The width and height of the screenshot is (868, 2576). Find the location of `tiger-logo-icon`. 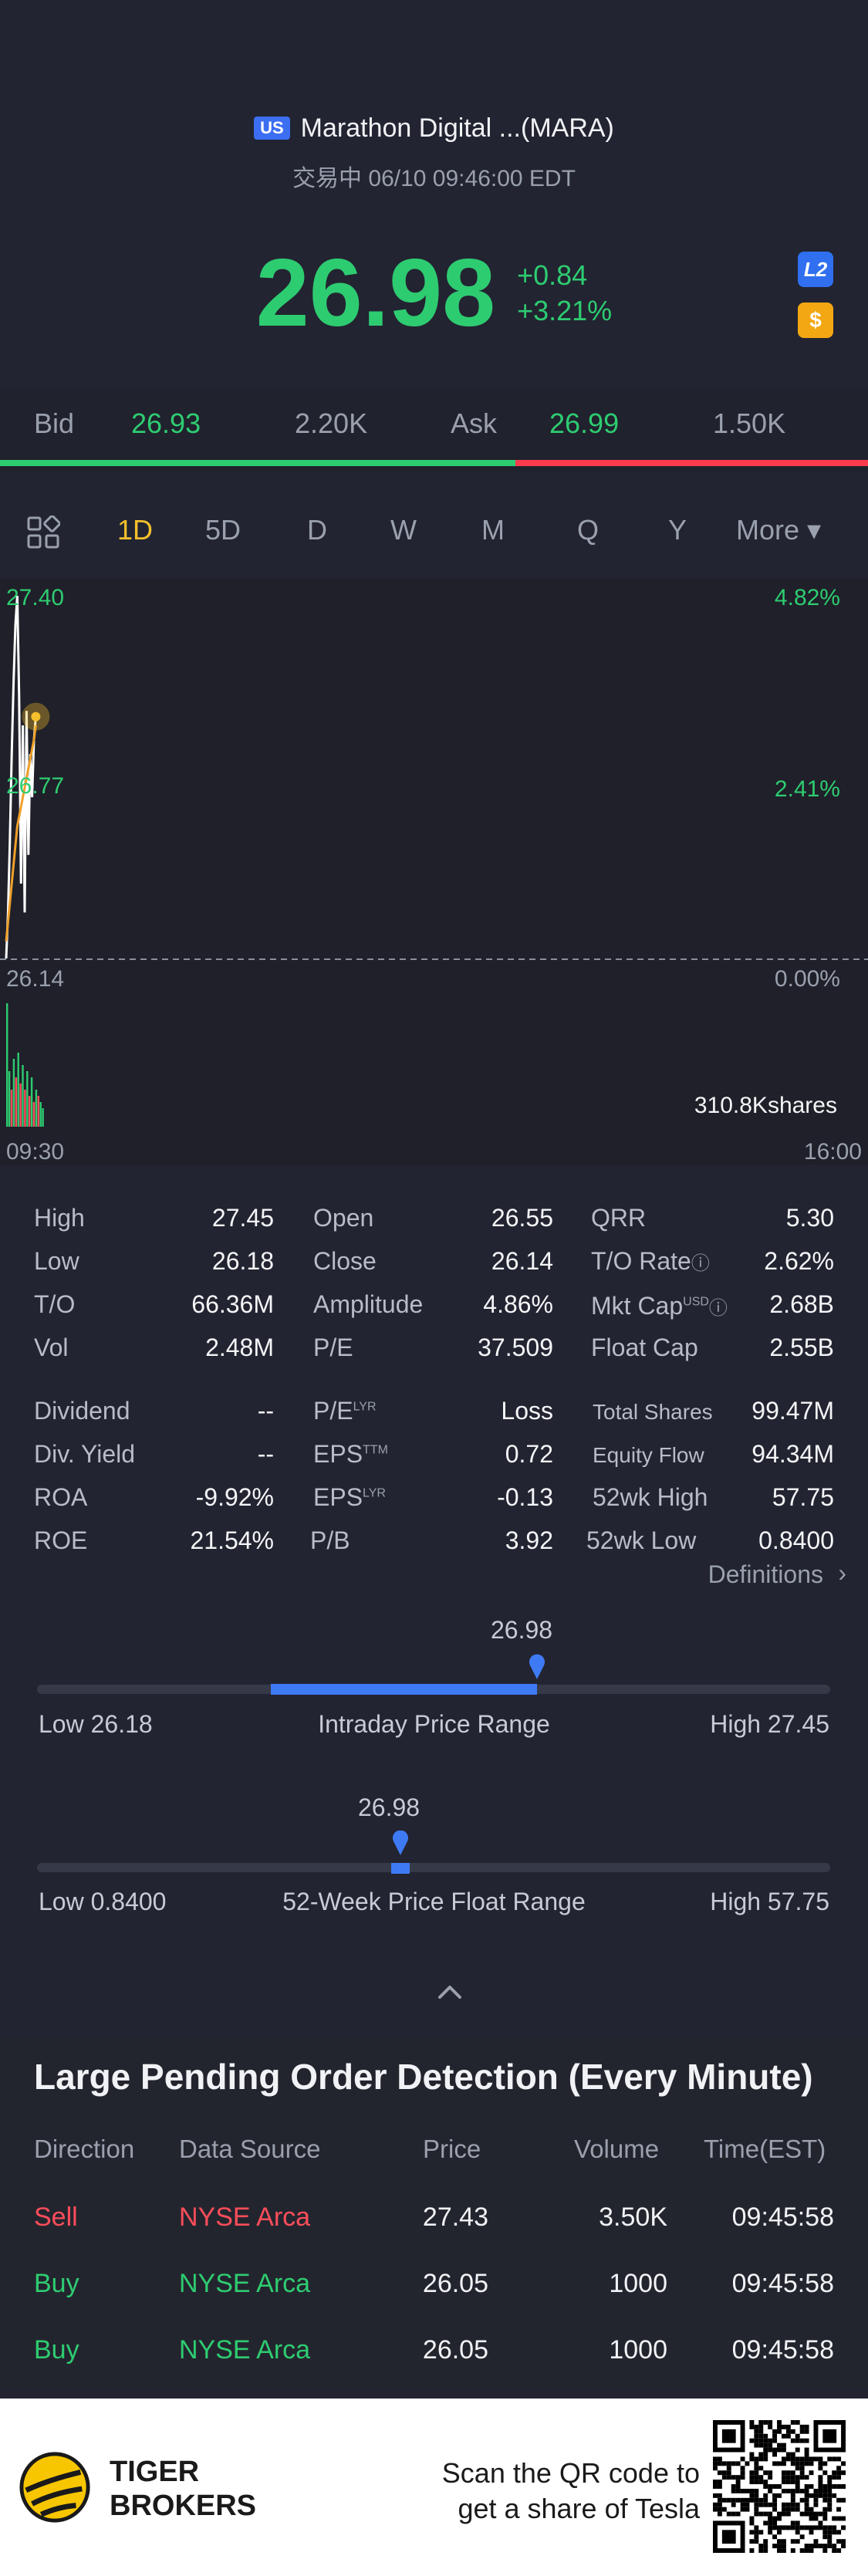

tiger-logo-icon is located at coordinates (54, 2487).